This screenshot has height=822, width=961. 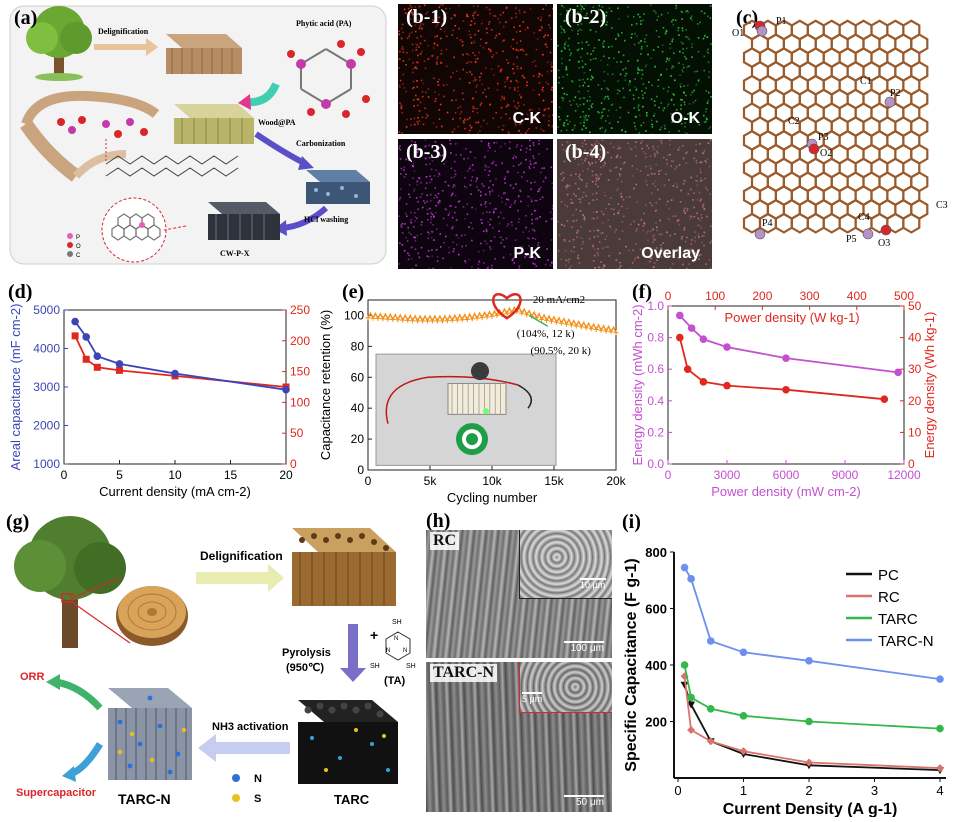 I want to click on series-pc-line, so click(x=813, y=727).